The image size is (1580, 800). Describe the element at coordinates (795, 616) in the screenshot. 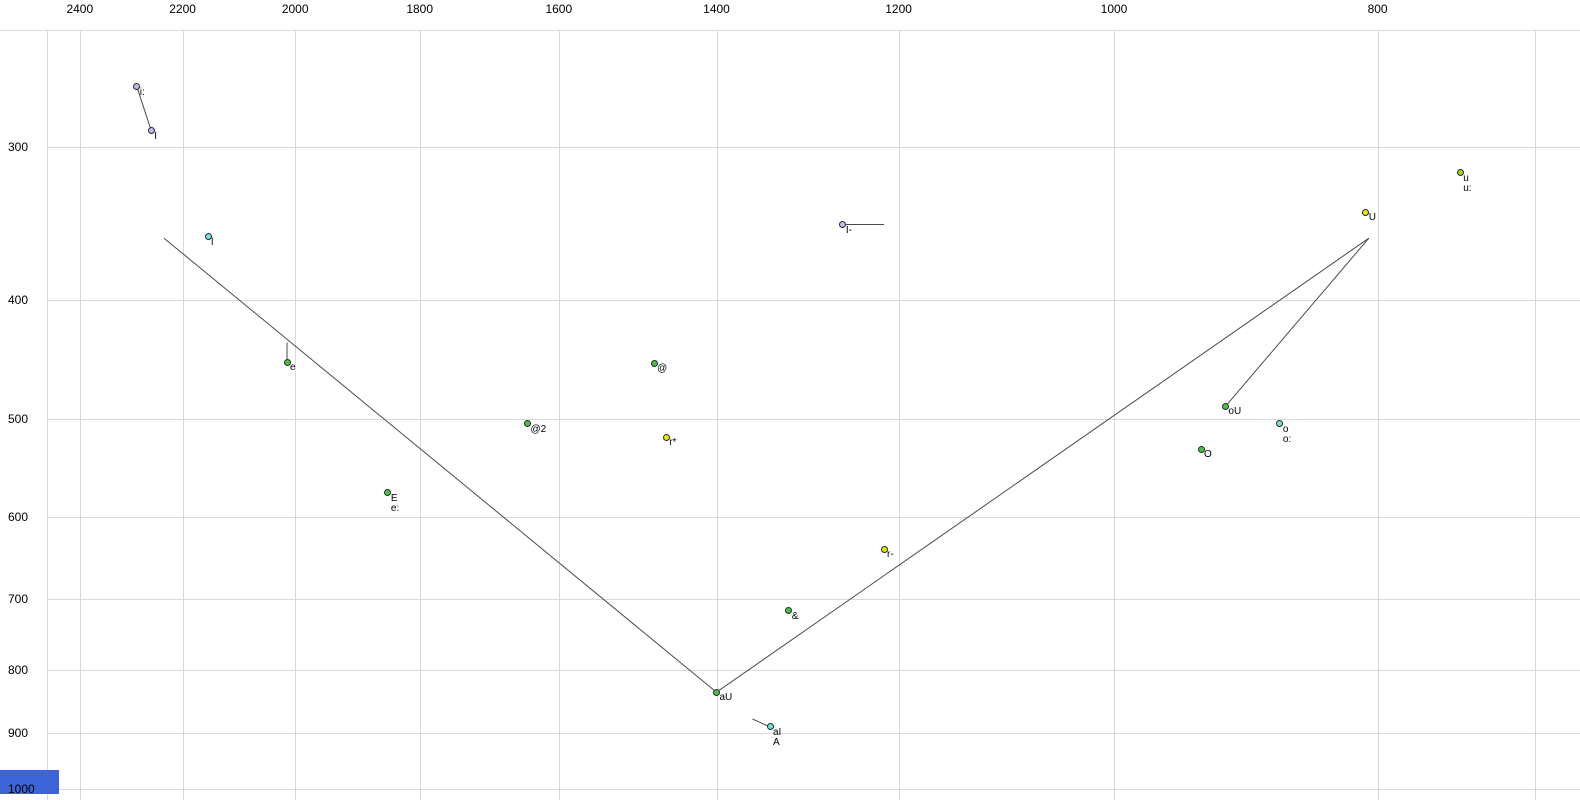

I see `vowel-label: &` at that location.